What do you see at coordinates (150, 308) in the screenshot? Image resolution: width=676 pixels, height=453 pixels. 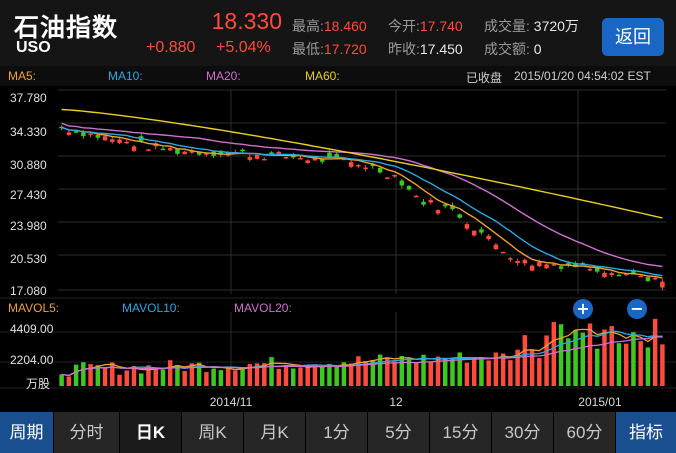 I see `volume-legend: MAVOL5: MAVOL10: MAVOL20:` at bounding box center [150, 308].